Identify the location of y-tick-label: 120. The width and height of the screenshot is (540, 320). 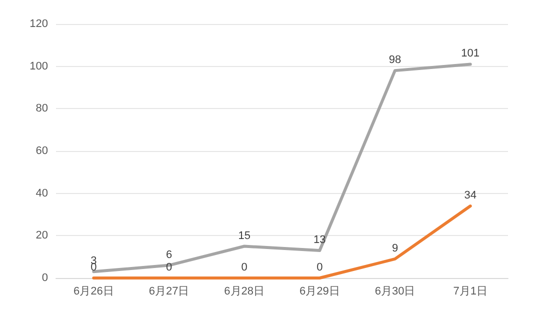
(39, 24).